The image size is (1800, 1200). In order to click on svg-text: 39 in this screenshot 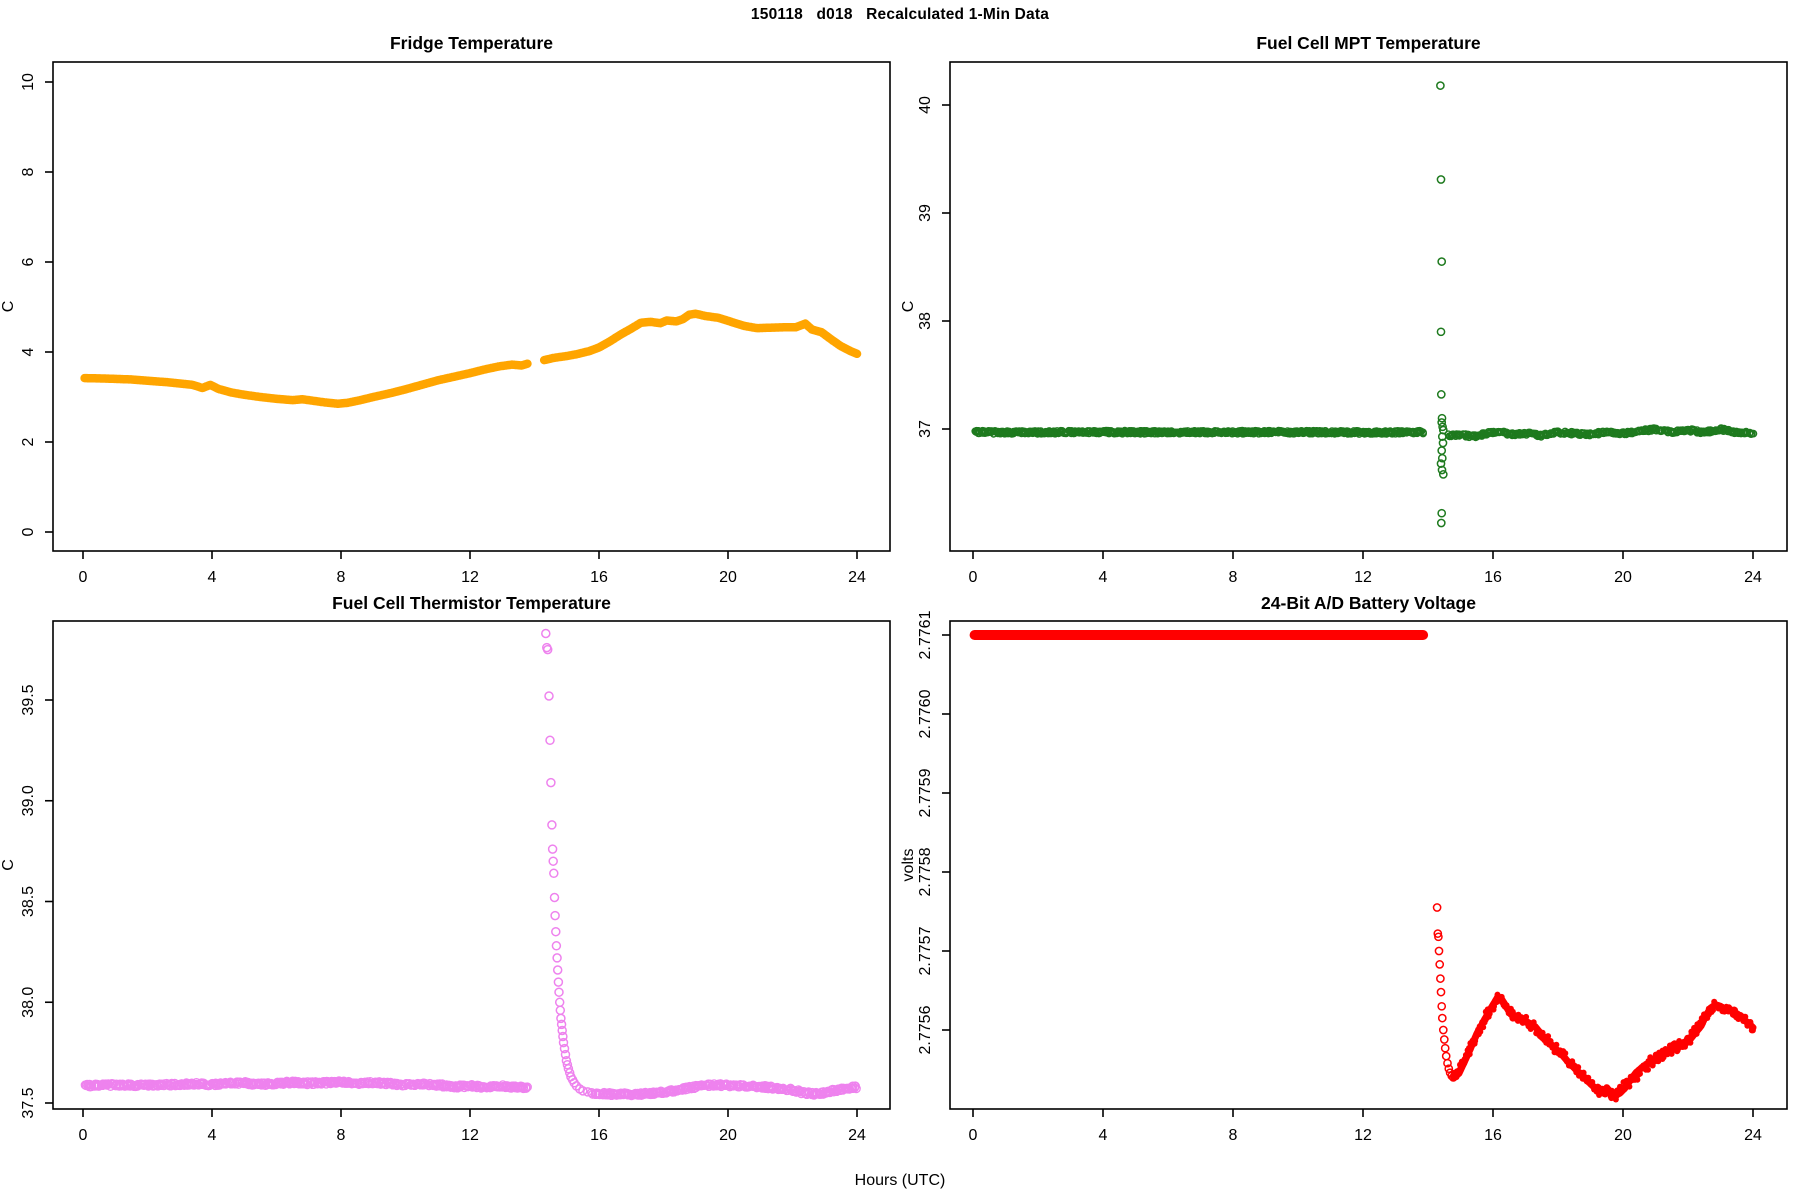, I will do `click(925, 213)`.